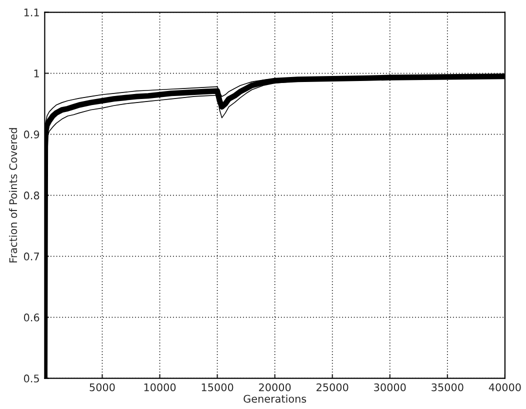 This screenshot has height=409, width=526. What do you see at coordinates (36, 74) in the screenshot?
I see `y-tick-label: 1` at bounding box center [36, 74].